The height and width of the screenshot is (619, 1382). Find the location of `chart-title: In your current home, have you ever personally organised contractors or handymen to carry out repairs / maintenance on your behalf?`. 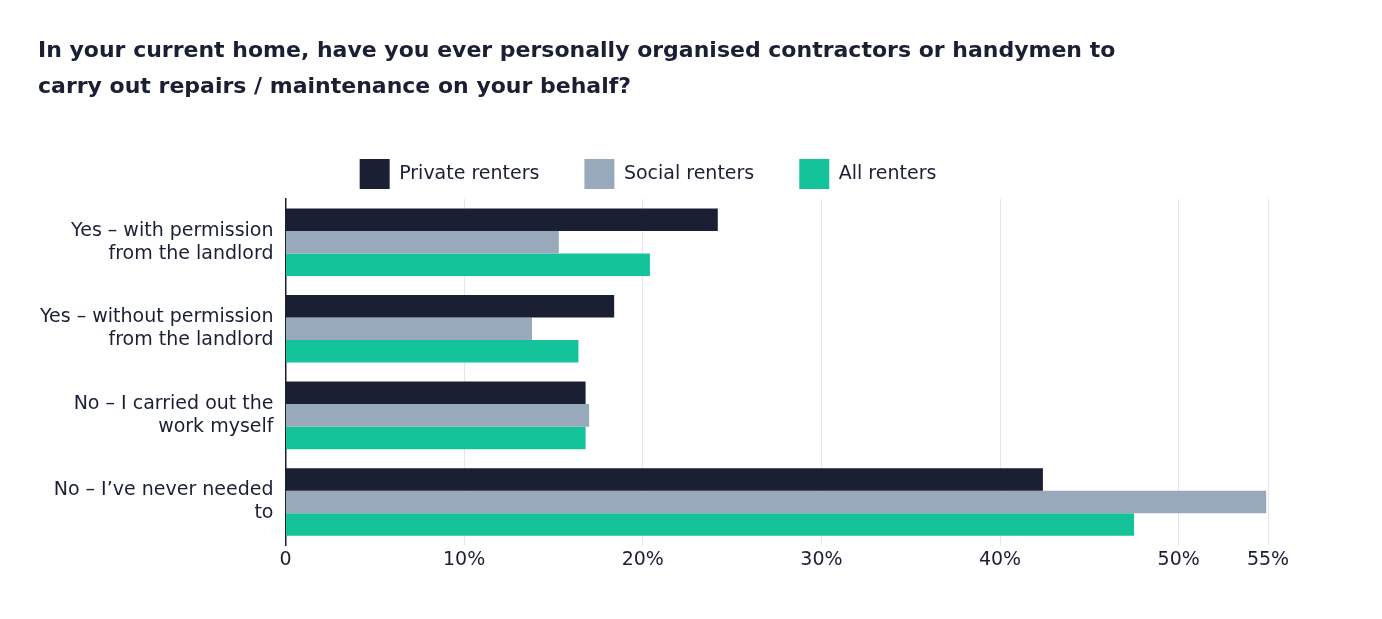

chart-title: In your current home, have you ever personally organised contractors or handymen to carry out repairs / maintenance on your behalf? is located at coordinates (577, 68).